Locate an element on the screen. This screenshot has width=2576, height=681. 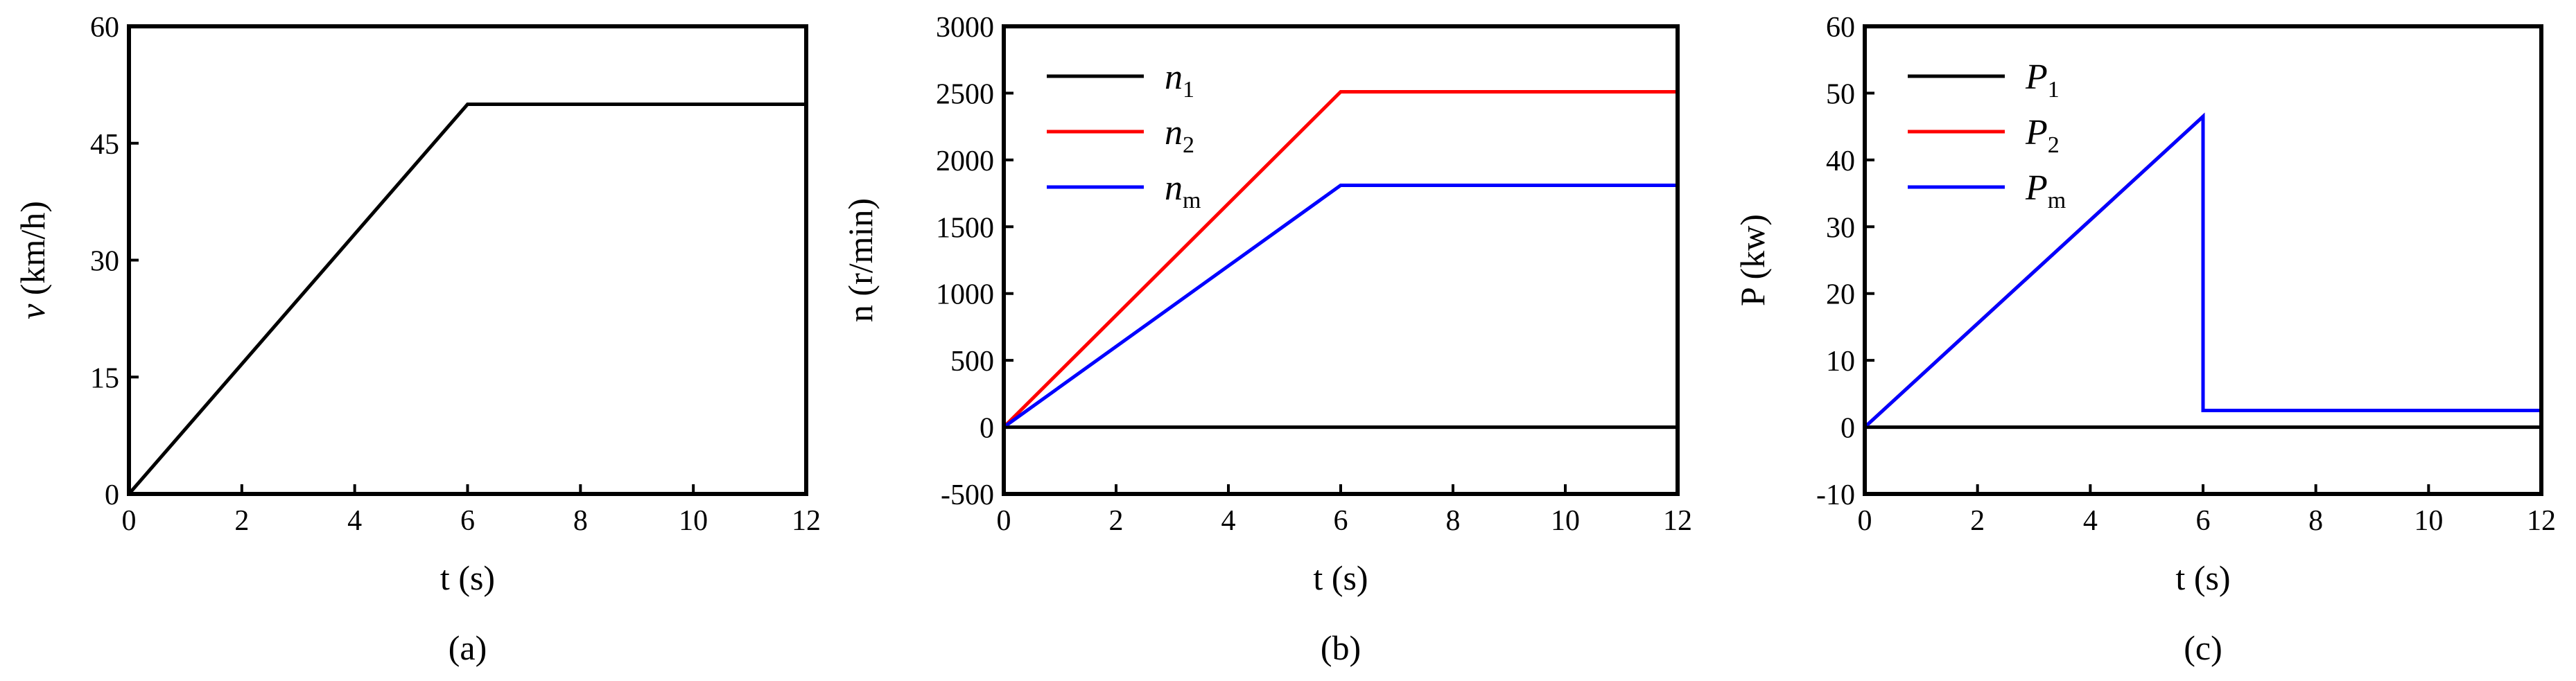
y-tick-label-c-5: 40 is located at coordinates (1840, 161).